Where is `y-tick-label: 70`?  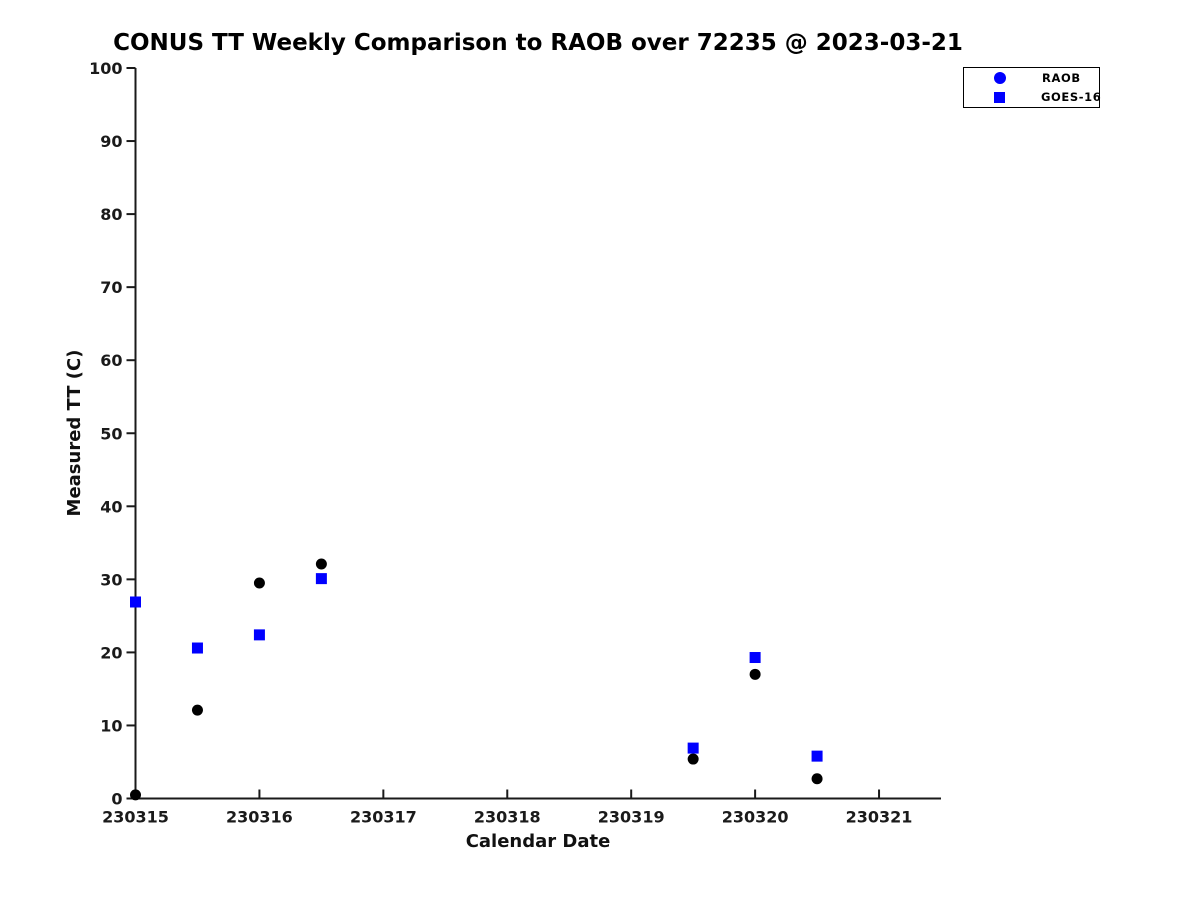 y-tick-label: 70 is located at coordinates (111, 287).